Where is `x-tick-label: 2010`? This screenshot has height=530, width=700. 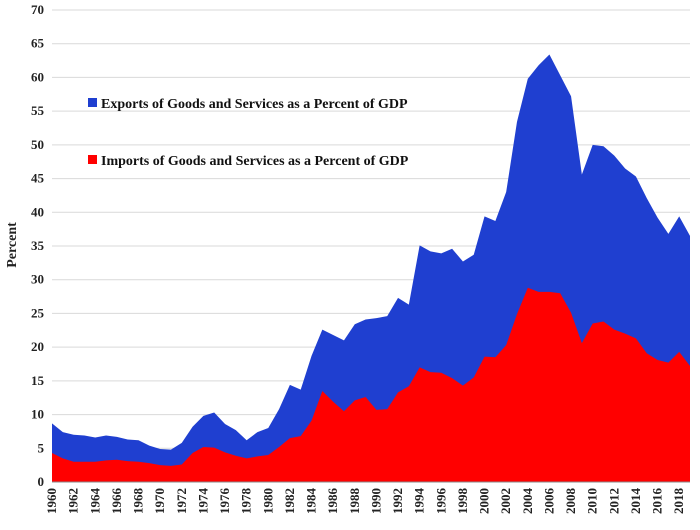
x-tick-label: 2010 is located at coordinates (592, 501).